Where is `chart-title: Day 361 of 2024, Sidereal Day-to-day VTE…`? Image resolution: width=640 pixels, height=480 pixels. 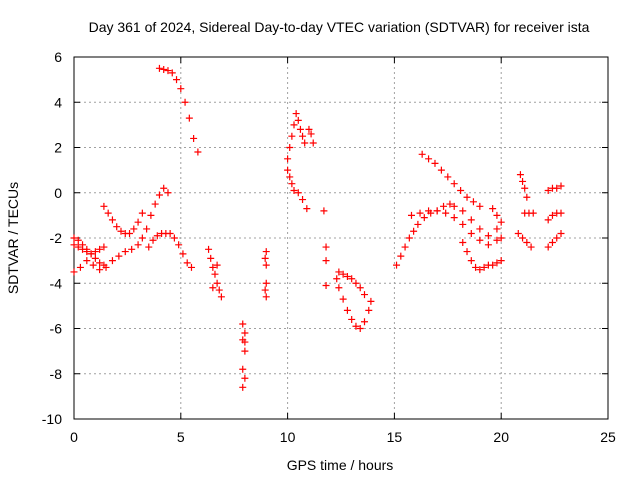
chart-title: Day 361 of 2024, Sidereal Day-to-day VTE… is located at coordinates (339, 27).